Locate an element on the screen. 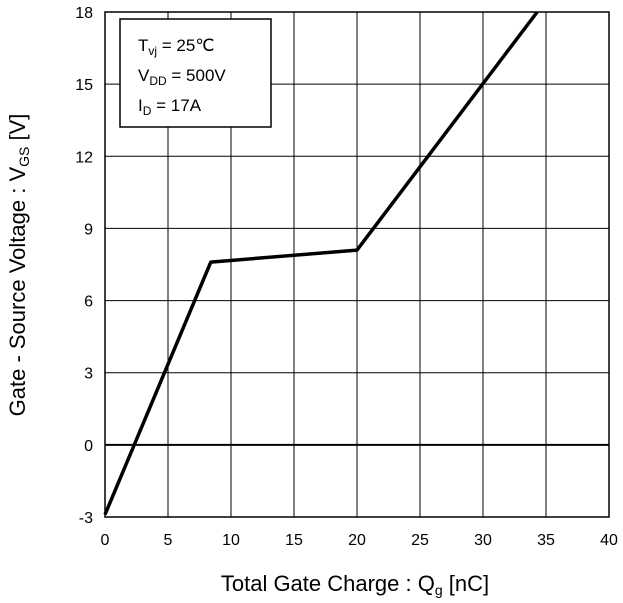 Image resolution: width=623 pixels, height=603 pixels. x-axis-title: Total Gate Charge : Qg [nC] is located at coordinates (355, 584).